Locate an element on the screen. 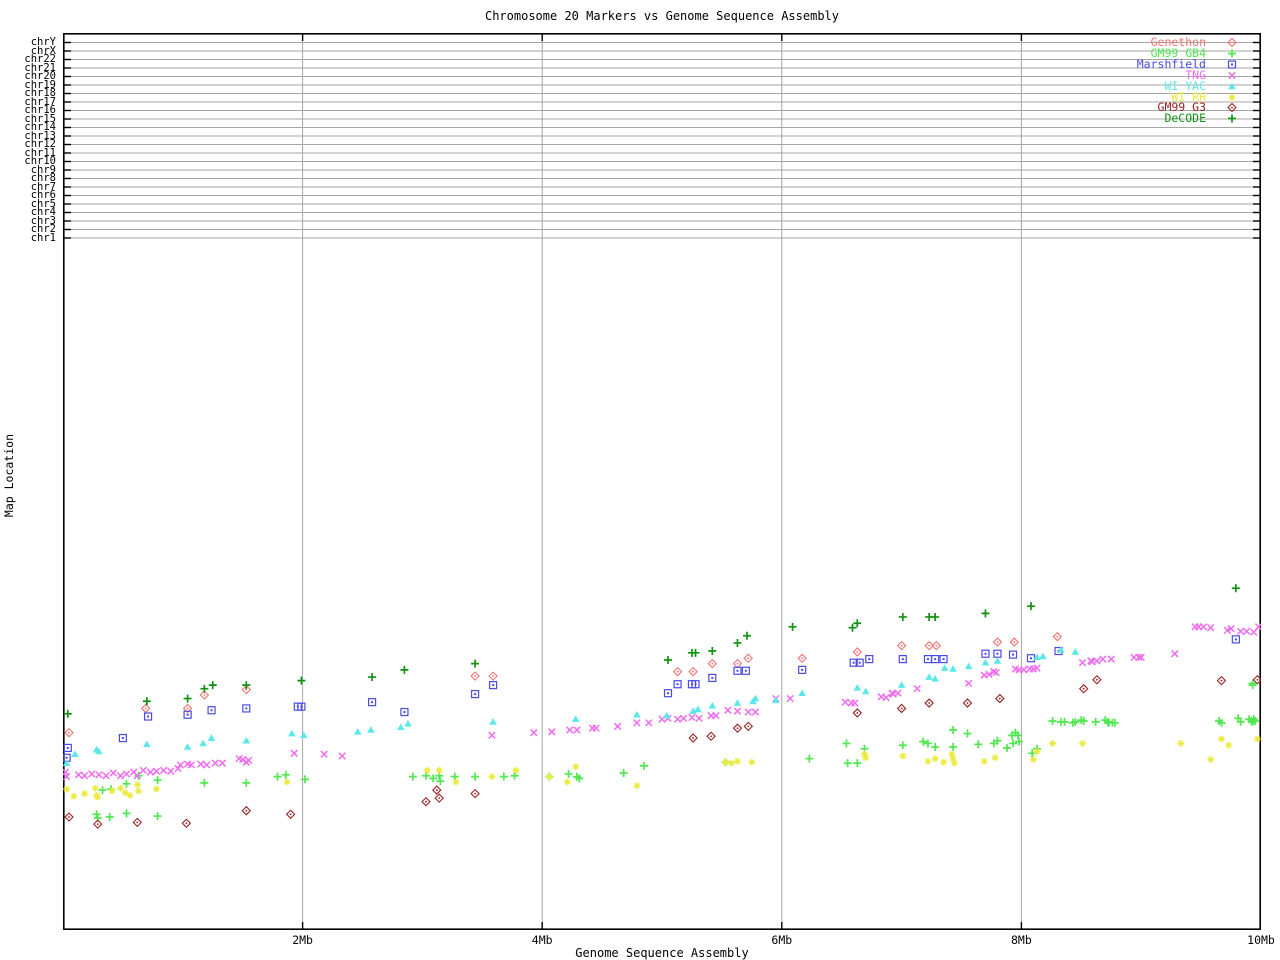 The height and width of the screenshot is (960, 1280). x-tick-label-10mb: 10Mb is located at coordinates (1261, 940).